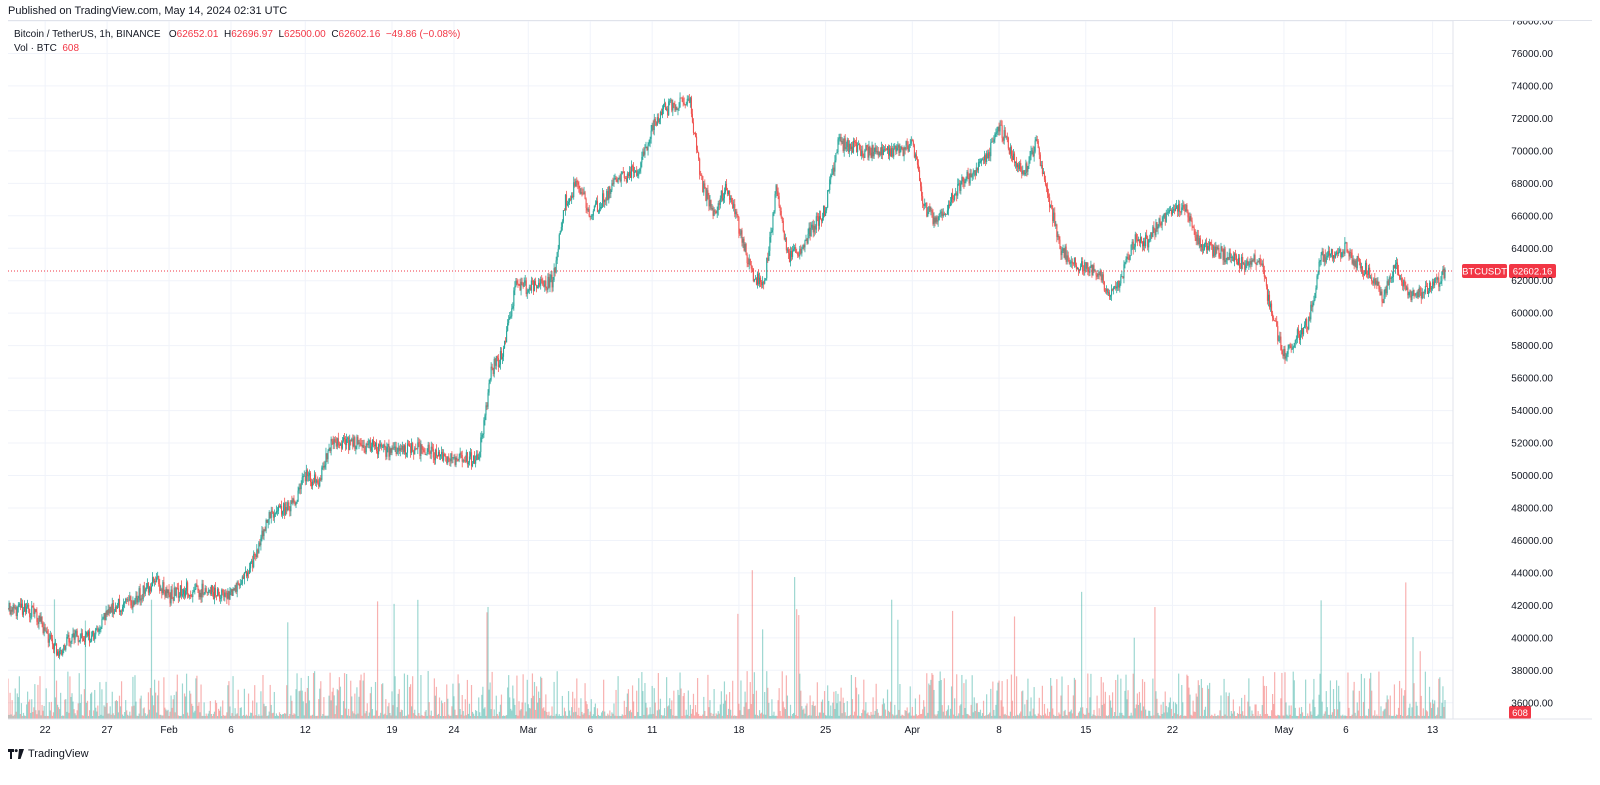 This screenshot has height=785, width=1600. I want to click on y-tick-label: 40000.00, so click(1532, 638).